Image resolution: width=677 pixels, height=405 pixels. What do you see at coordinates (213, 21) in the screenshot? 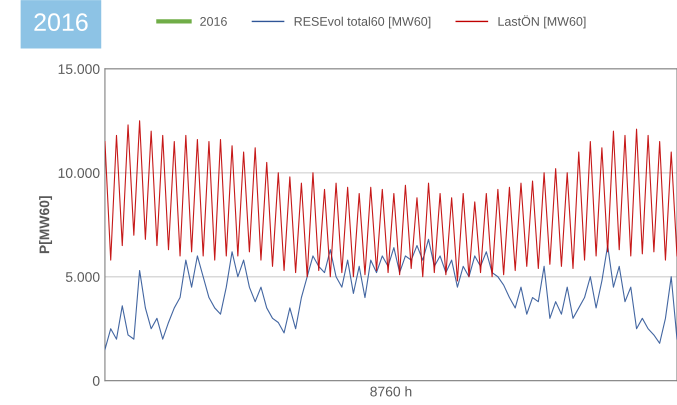
I see `legend-label: 2016` at bounding box center [213, 21].